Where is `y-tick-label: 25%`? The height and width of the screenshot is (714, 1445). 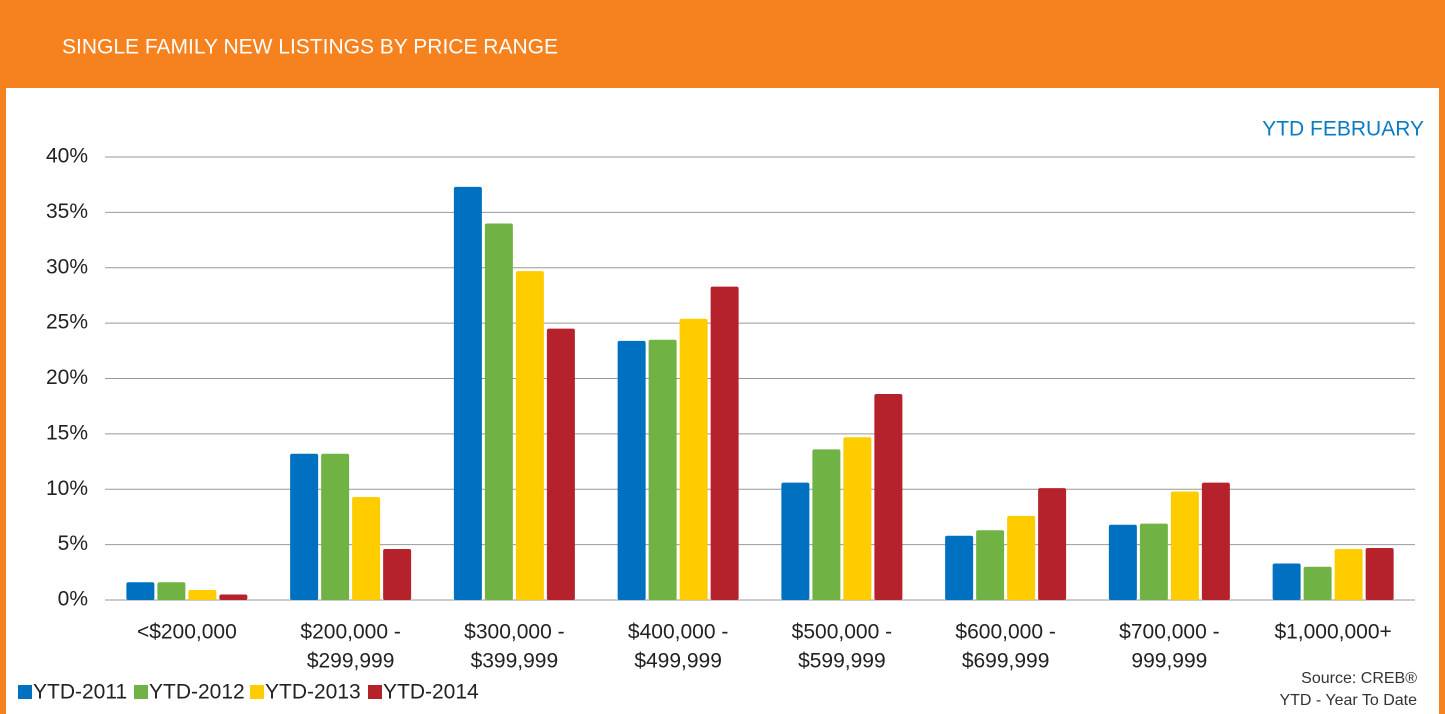
y-tick-label: 25% is located at coordinates (67, 322).